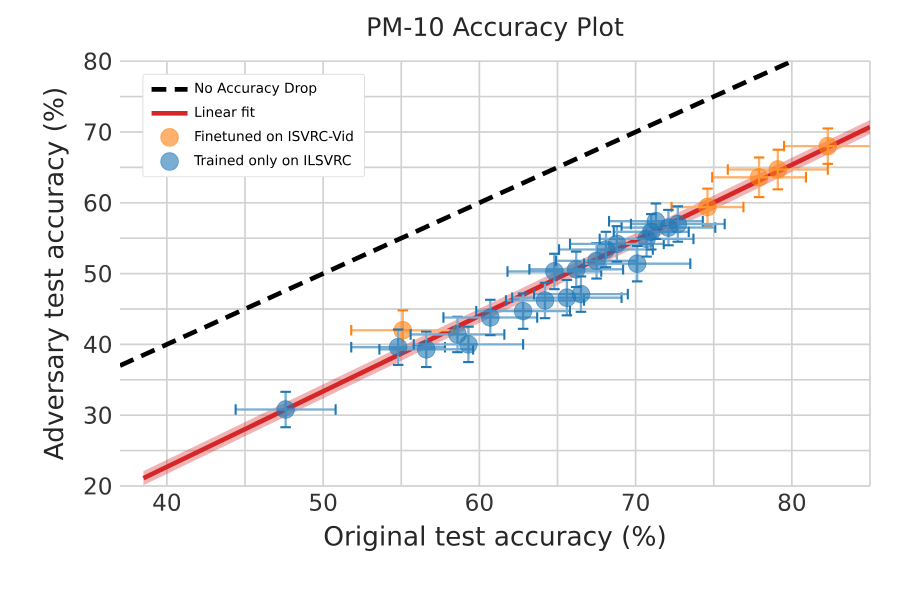 The width and height of the screenshot is (900, 600). What do you see at coordinates (97, 486) in the screenshot?
I see `y-tick-label: 20` at bounding box center [97, 486].